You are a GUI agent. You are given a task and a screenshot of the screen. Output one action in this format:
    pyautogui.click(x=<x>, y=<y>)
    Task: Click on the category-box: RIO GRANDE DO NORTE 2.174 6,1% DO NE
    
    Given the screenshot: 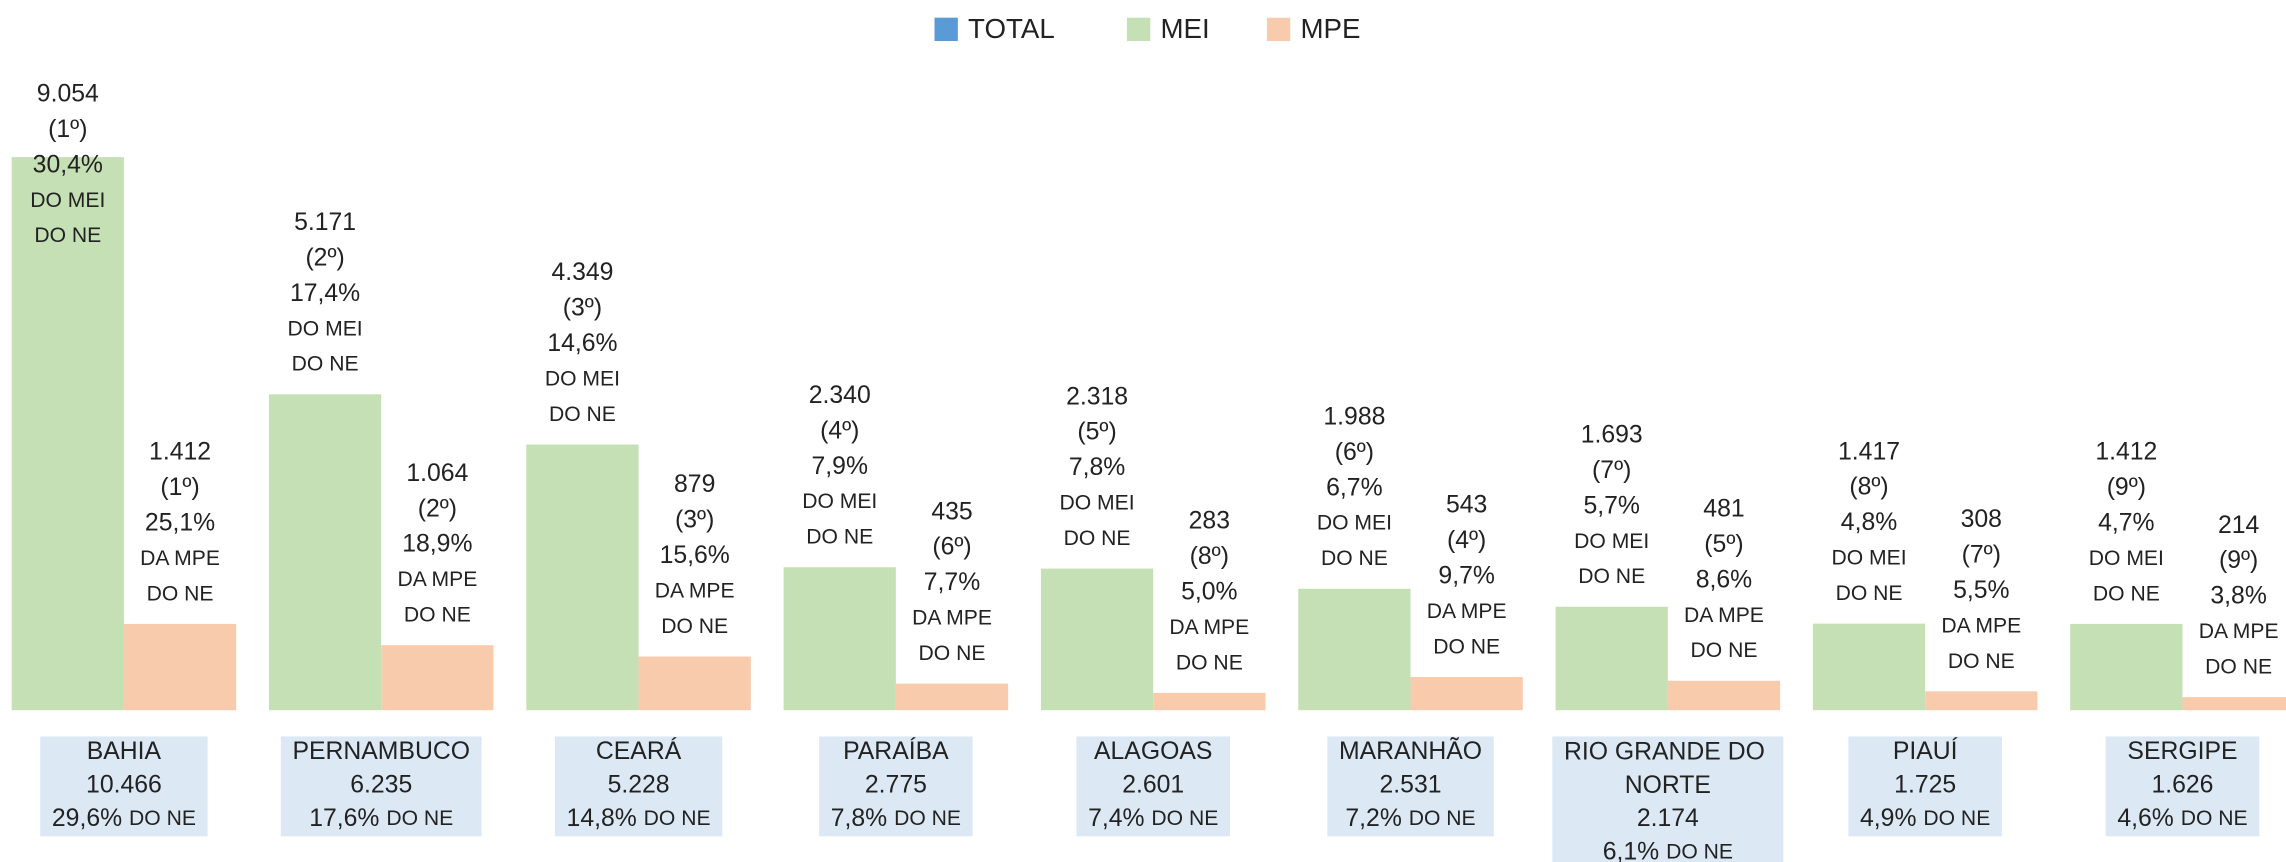 What is the action you would take?
    pyautogui.click(x=1668, y=799)
    